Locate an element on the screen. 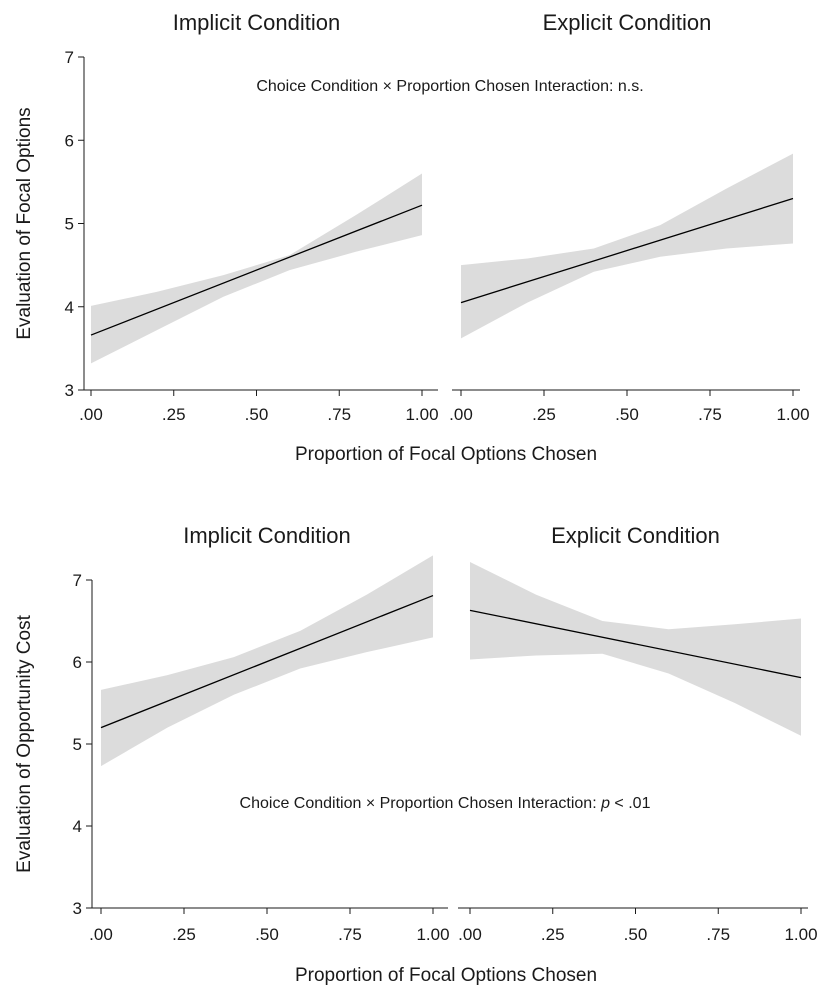 This screenshot has width=826, height=994. y-axis-title: Evaluation of Focal Options is located at coordinates (24, 223).